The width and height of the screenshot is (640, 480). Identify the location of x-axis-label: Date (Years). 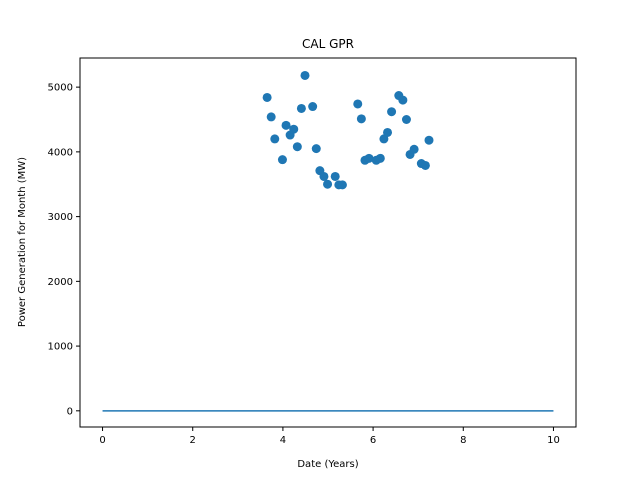
(327, 464).